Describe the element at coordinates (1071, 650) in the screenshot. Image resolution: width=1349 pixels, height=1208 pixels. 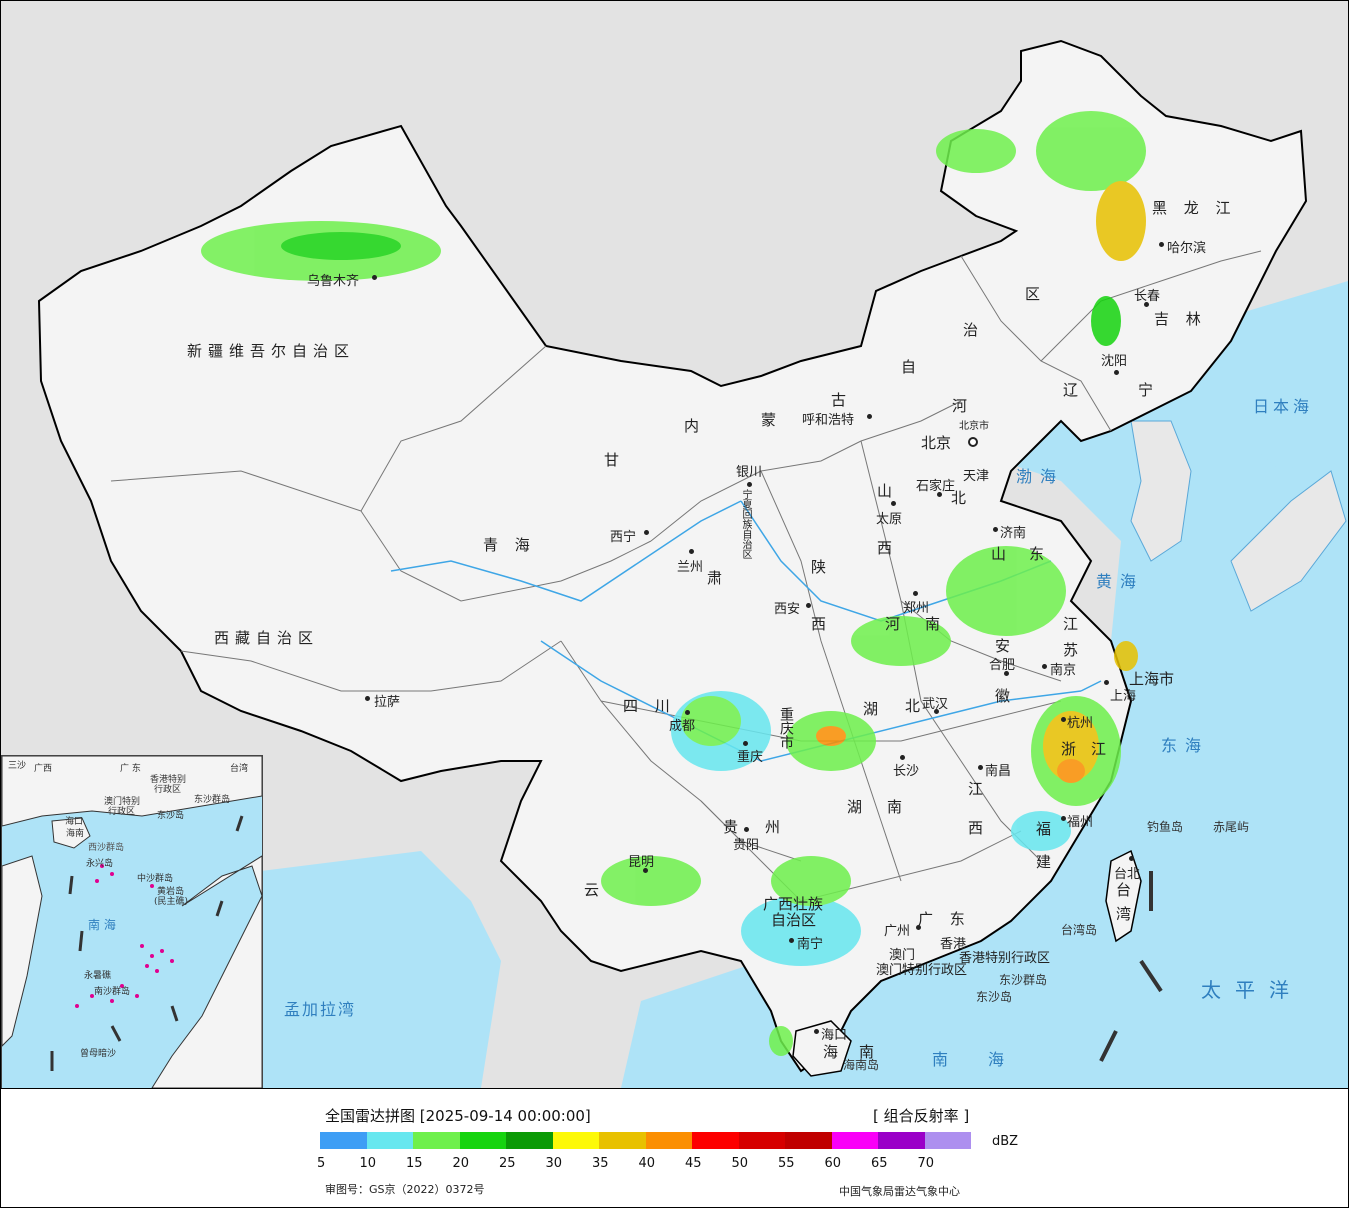
I see `province-jiangsu-su: 苏` at that location.